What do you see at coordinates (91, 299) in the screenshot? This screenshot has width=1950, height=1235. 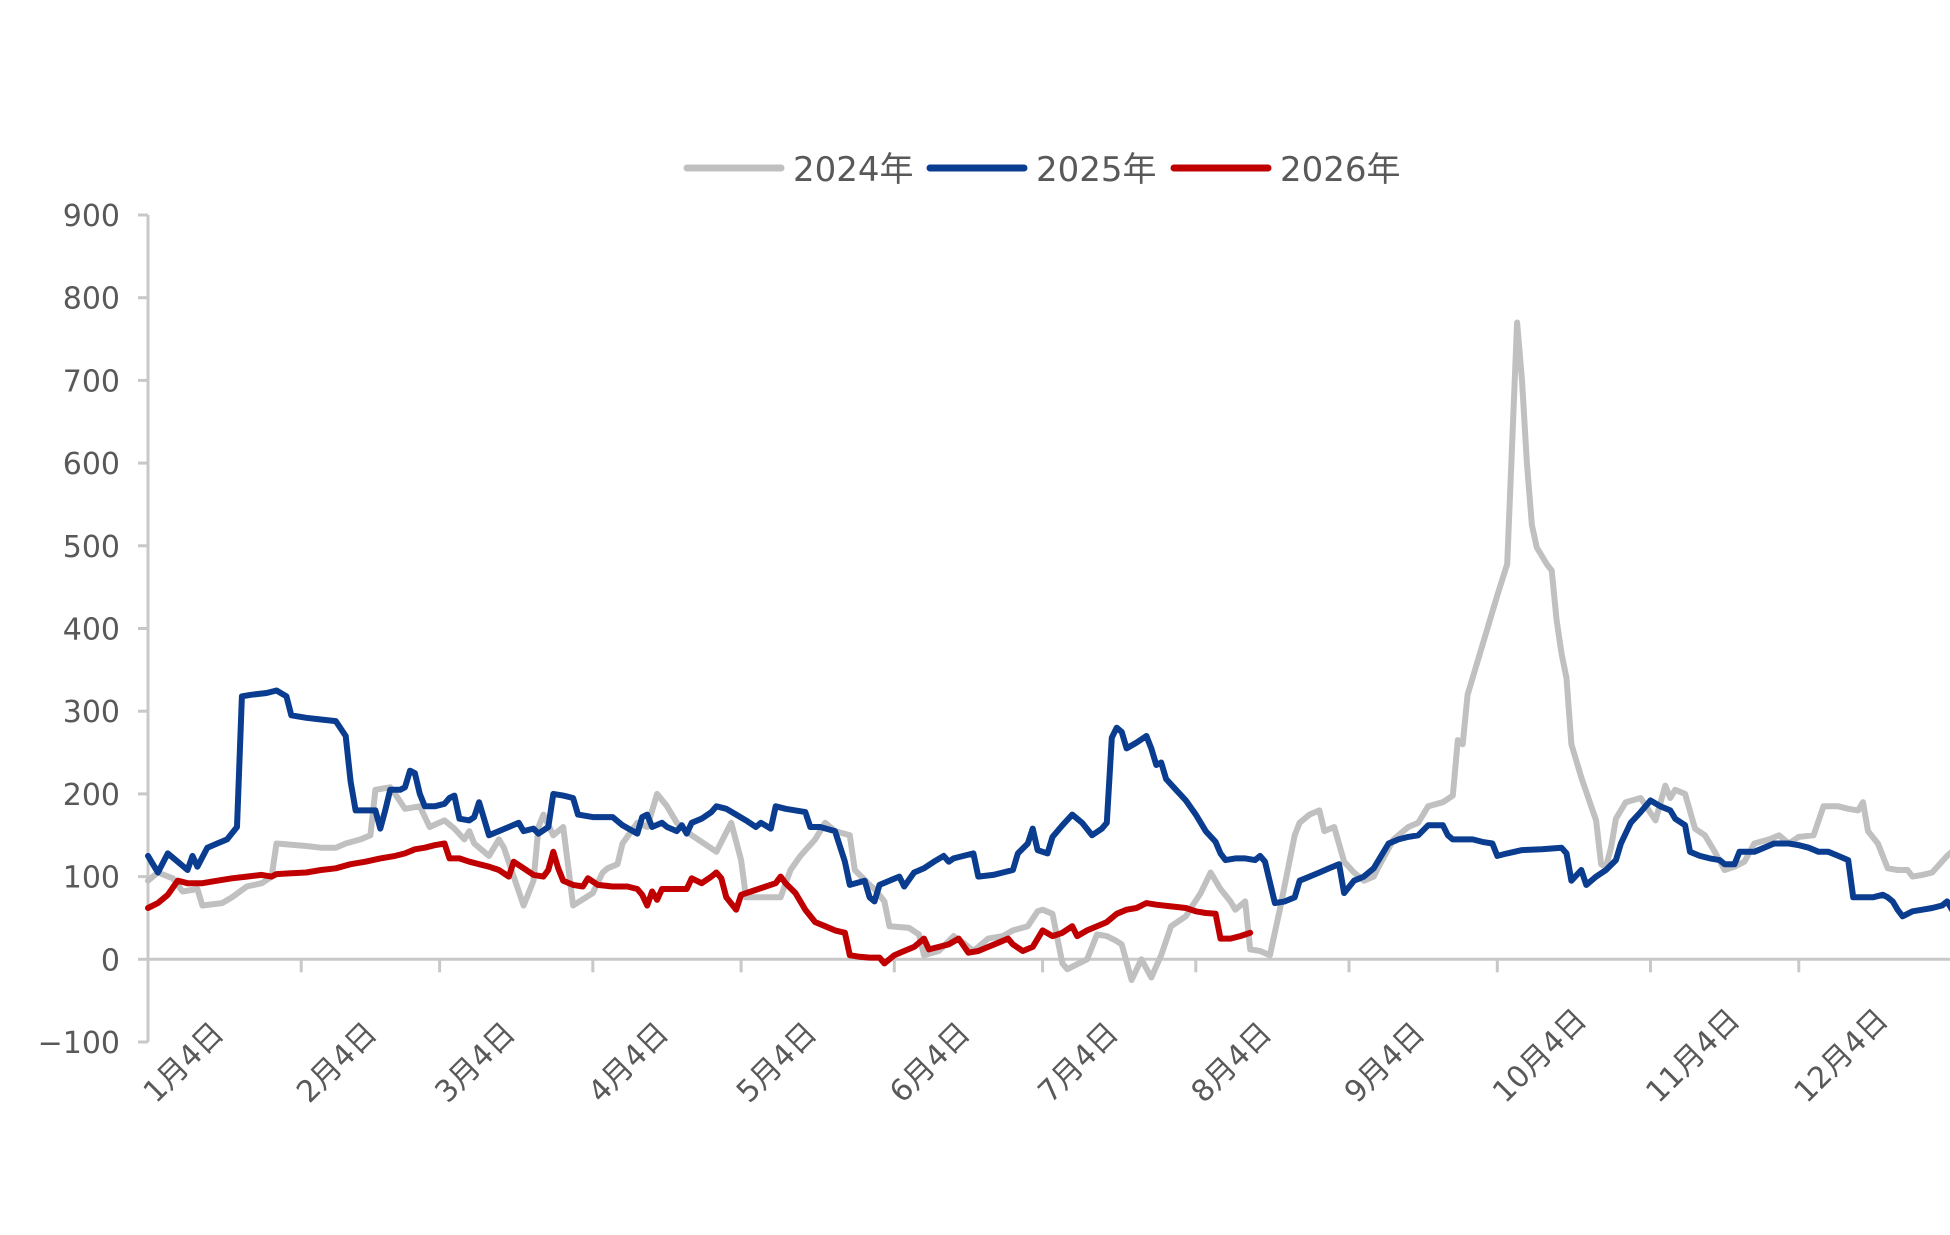 I see `y-tick-label: 800` at bounding box center [91, 299].